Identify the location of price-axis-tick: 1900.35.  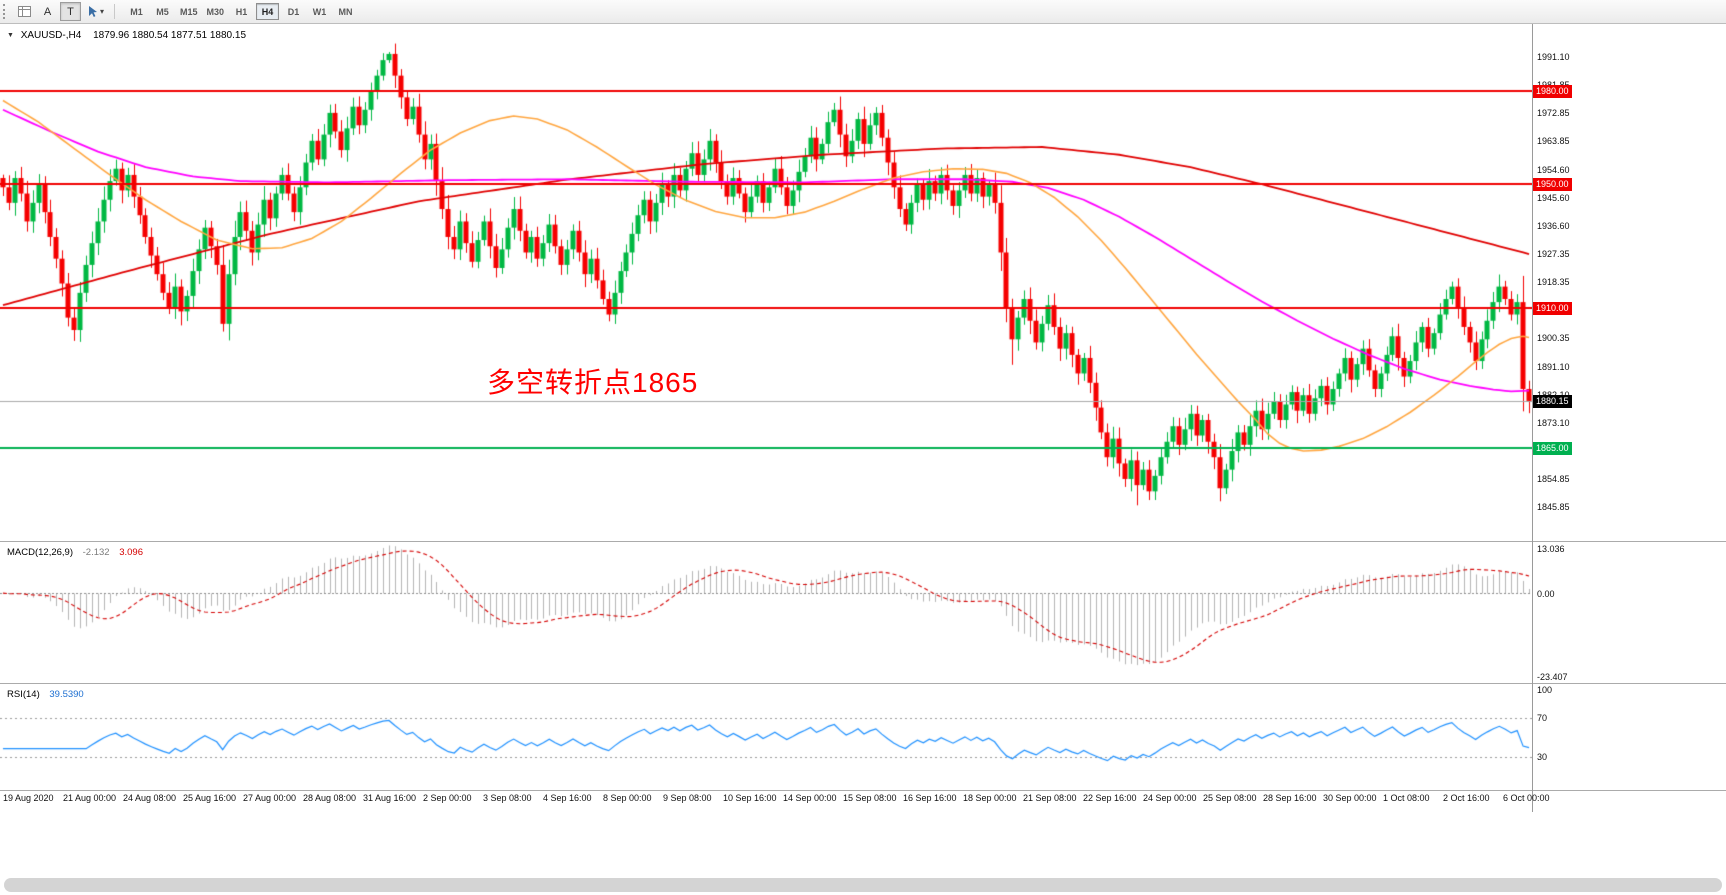
(1553, 338).